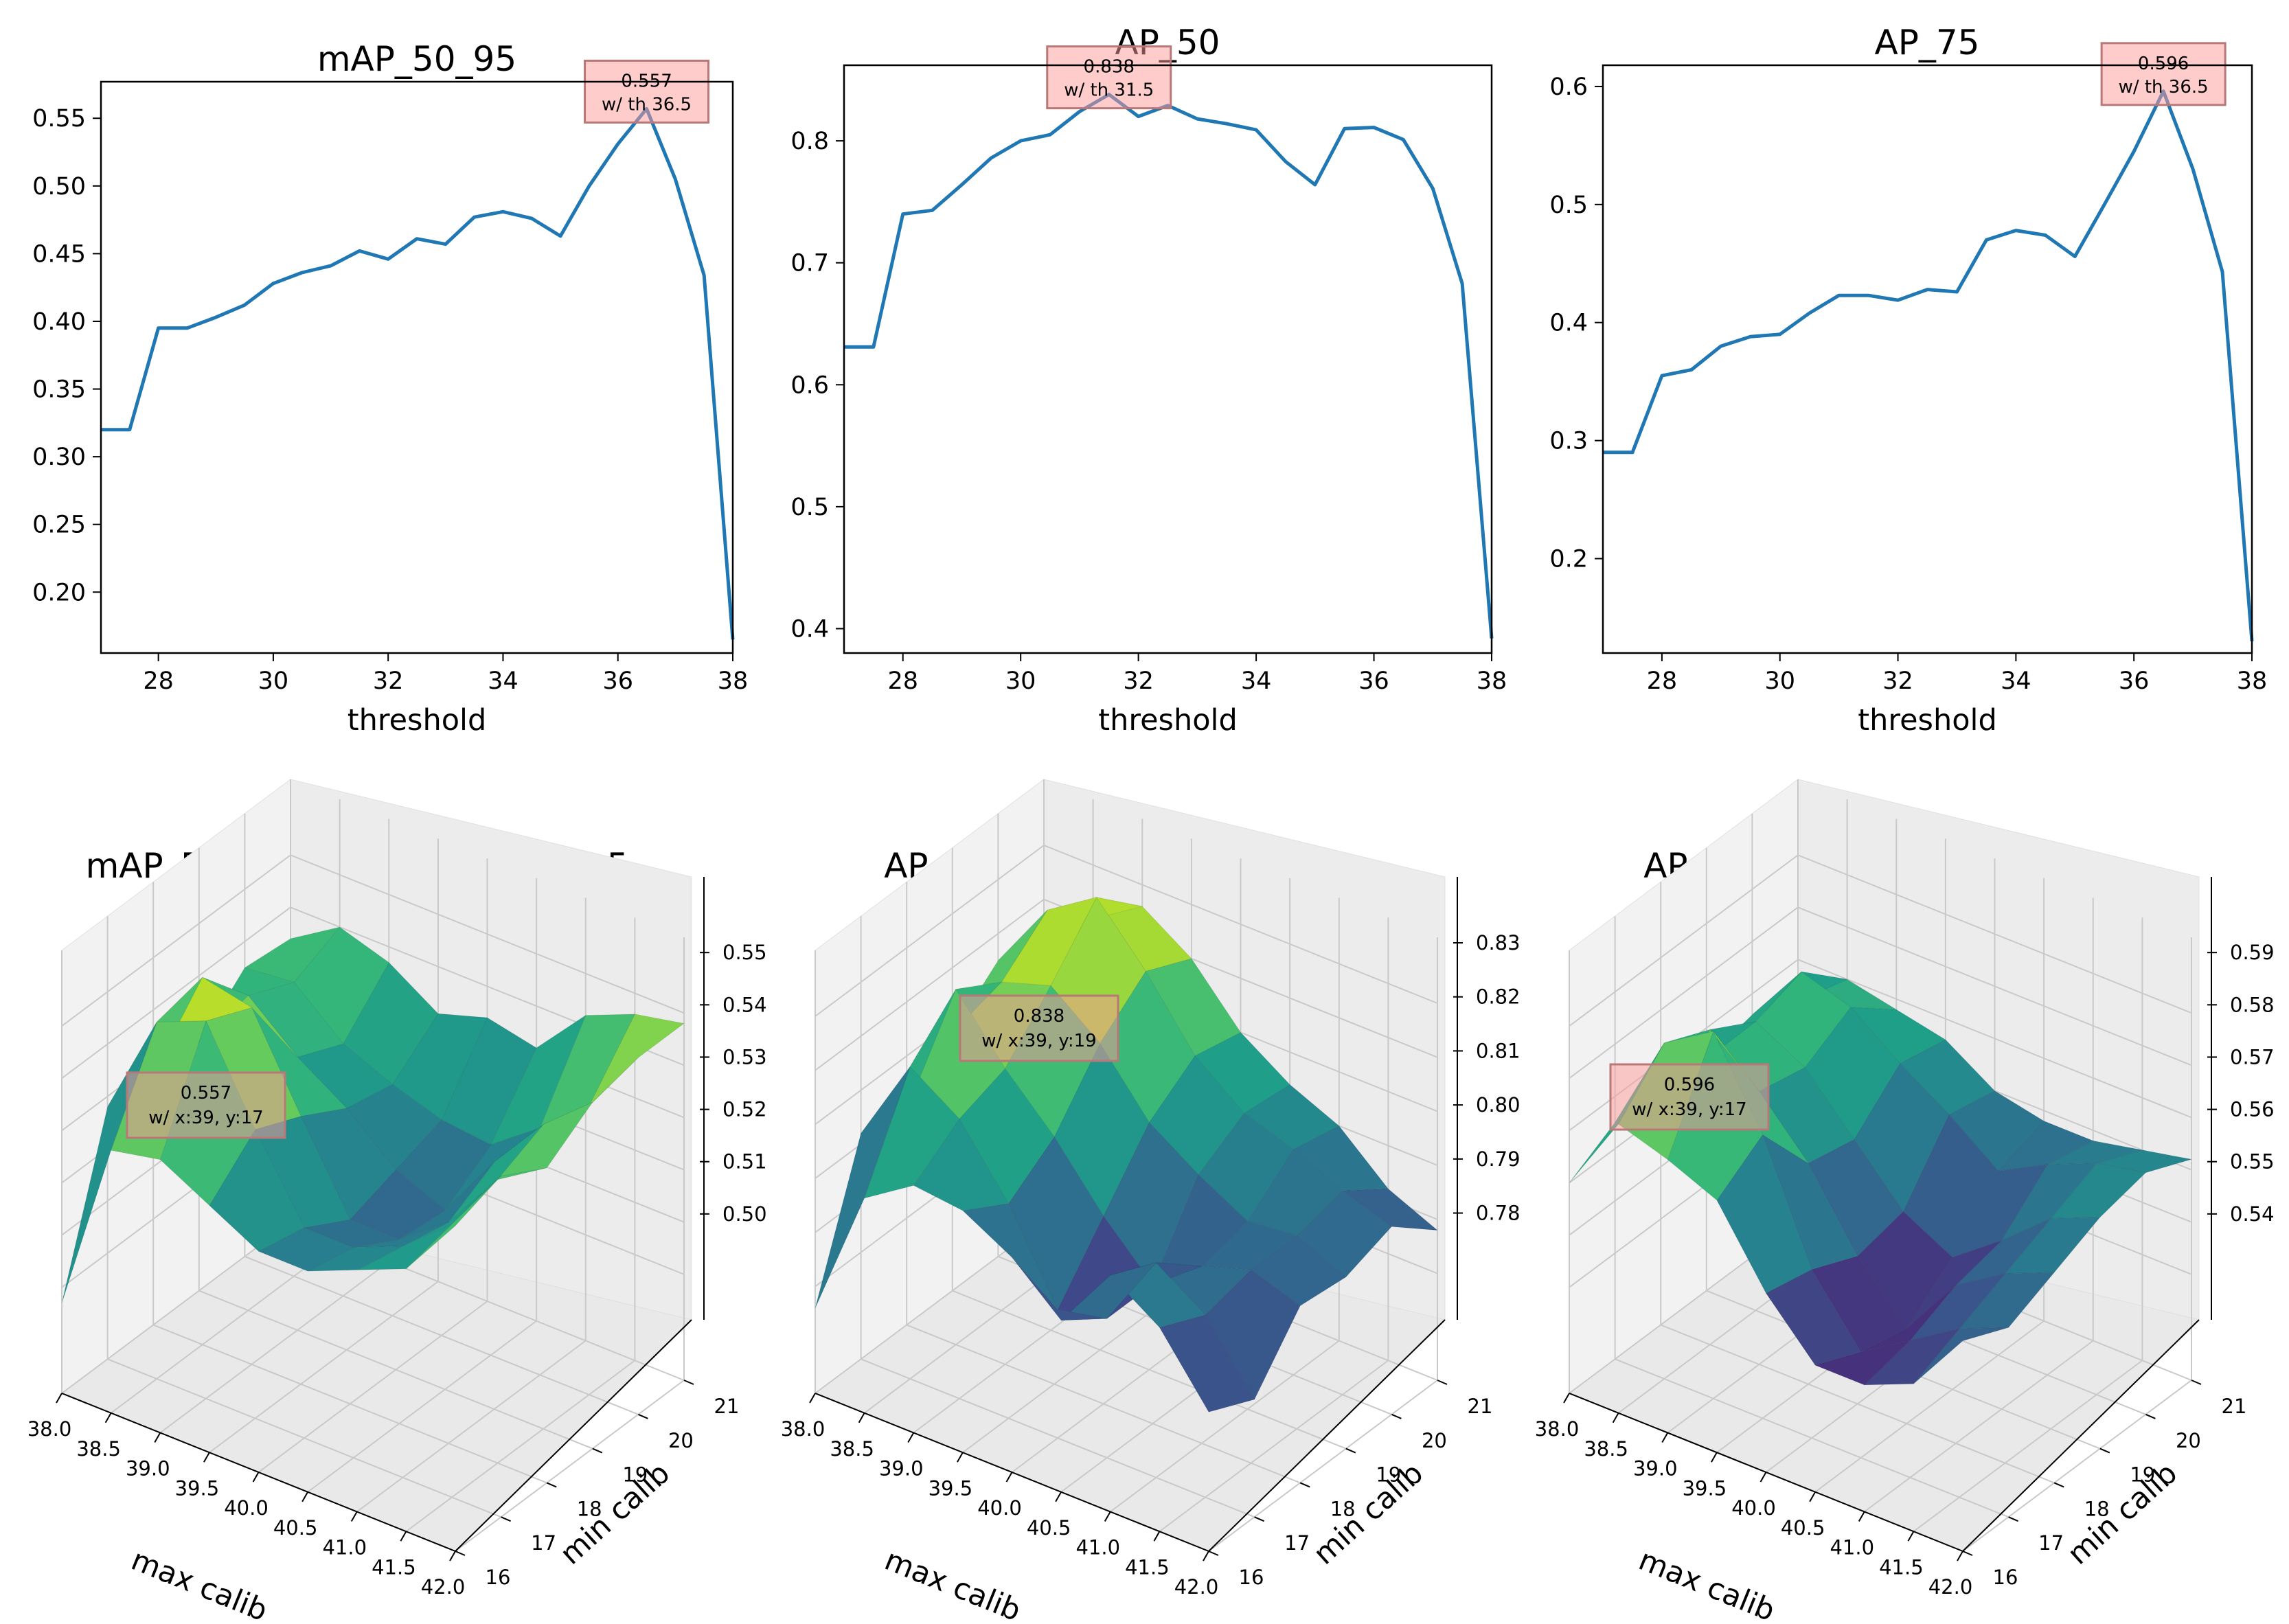  What do you see at coordinates (394, 1567) in the screenshot?
I see `x-tick-label: 41.5` at bounding box center [394, 1567].